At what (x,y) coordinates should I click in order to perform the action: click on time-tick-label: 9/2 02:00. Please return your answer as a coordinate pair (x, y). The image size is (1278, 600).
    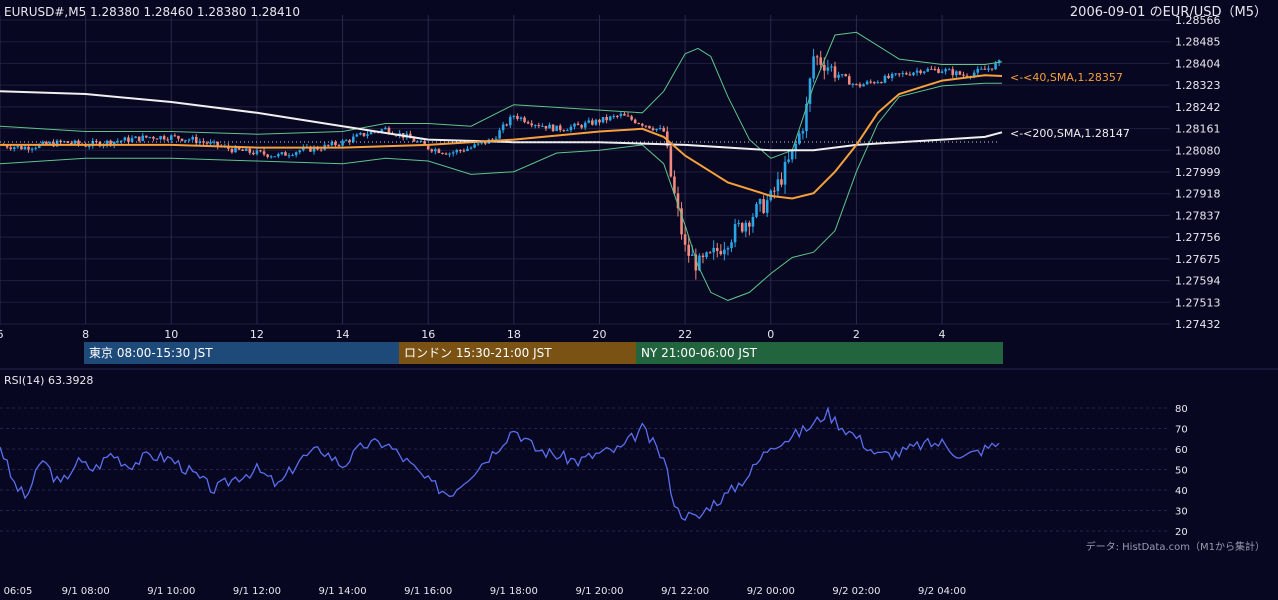
    Looking at the image, I should click on (856, 591).